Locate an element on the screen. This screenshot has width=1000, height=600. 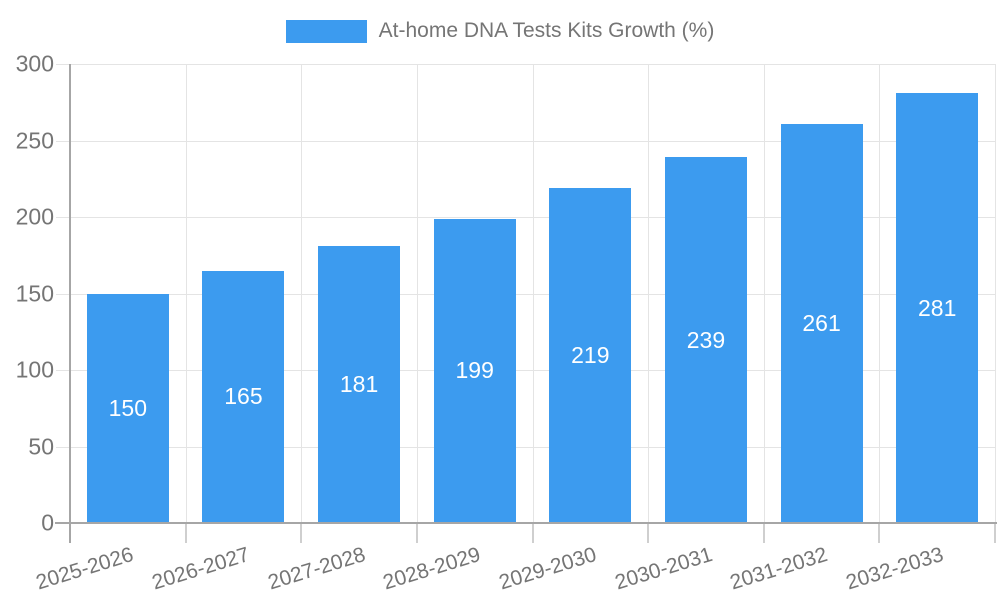
y-tick-label: 300 is located at coordinates (34, 63).